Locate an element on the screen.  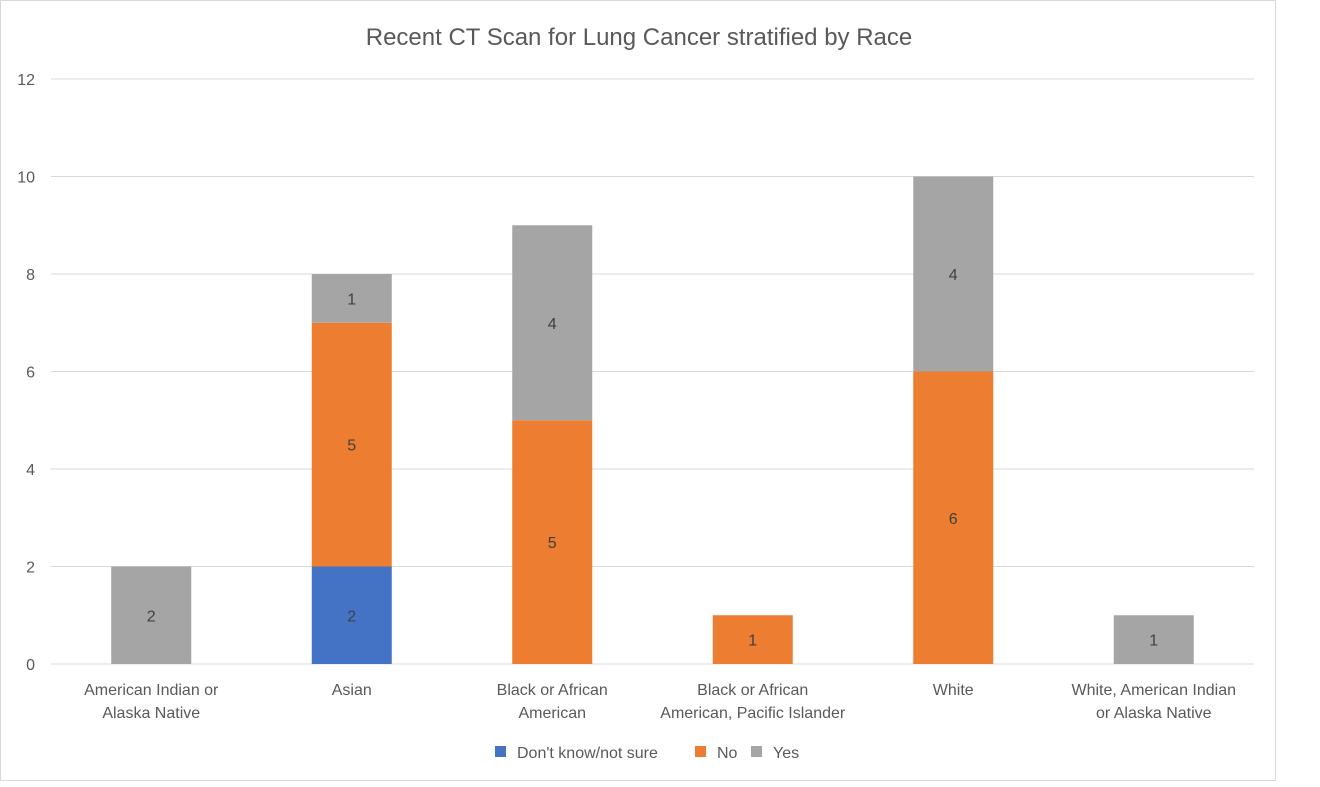
x-tick-label: American, Pacific Islander is located at coordinates (753, 713).